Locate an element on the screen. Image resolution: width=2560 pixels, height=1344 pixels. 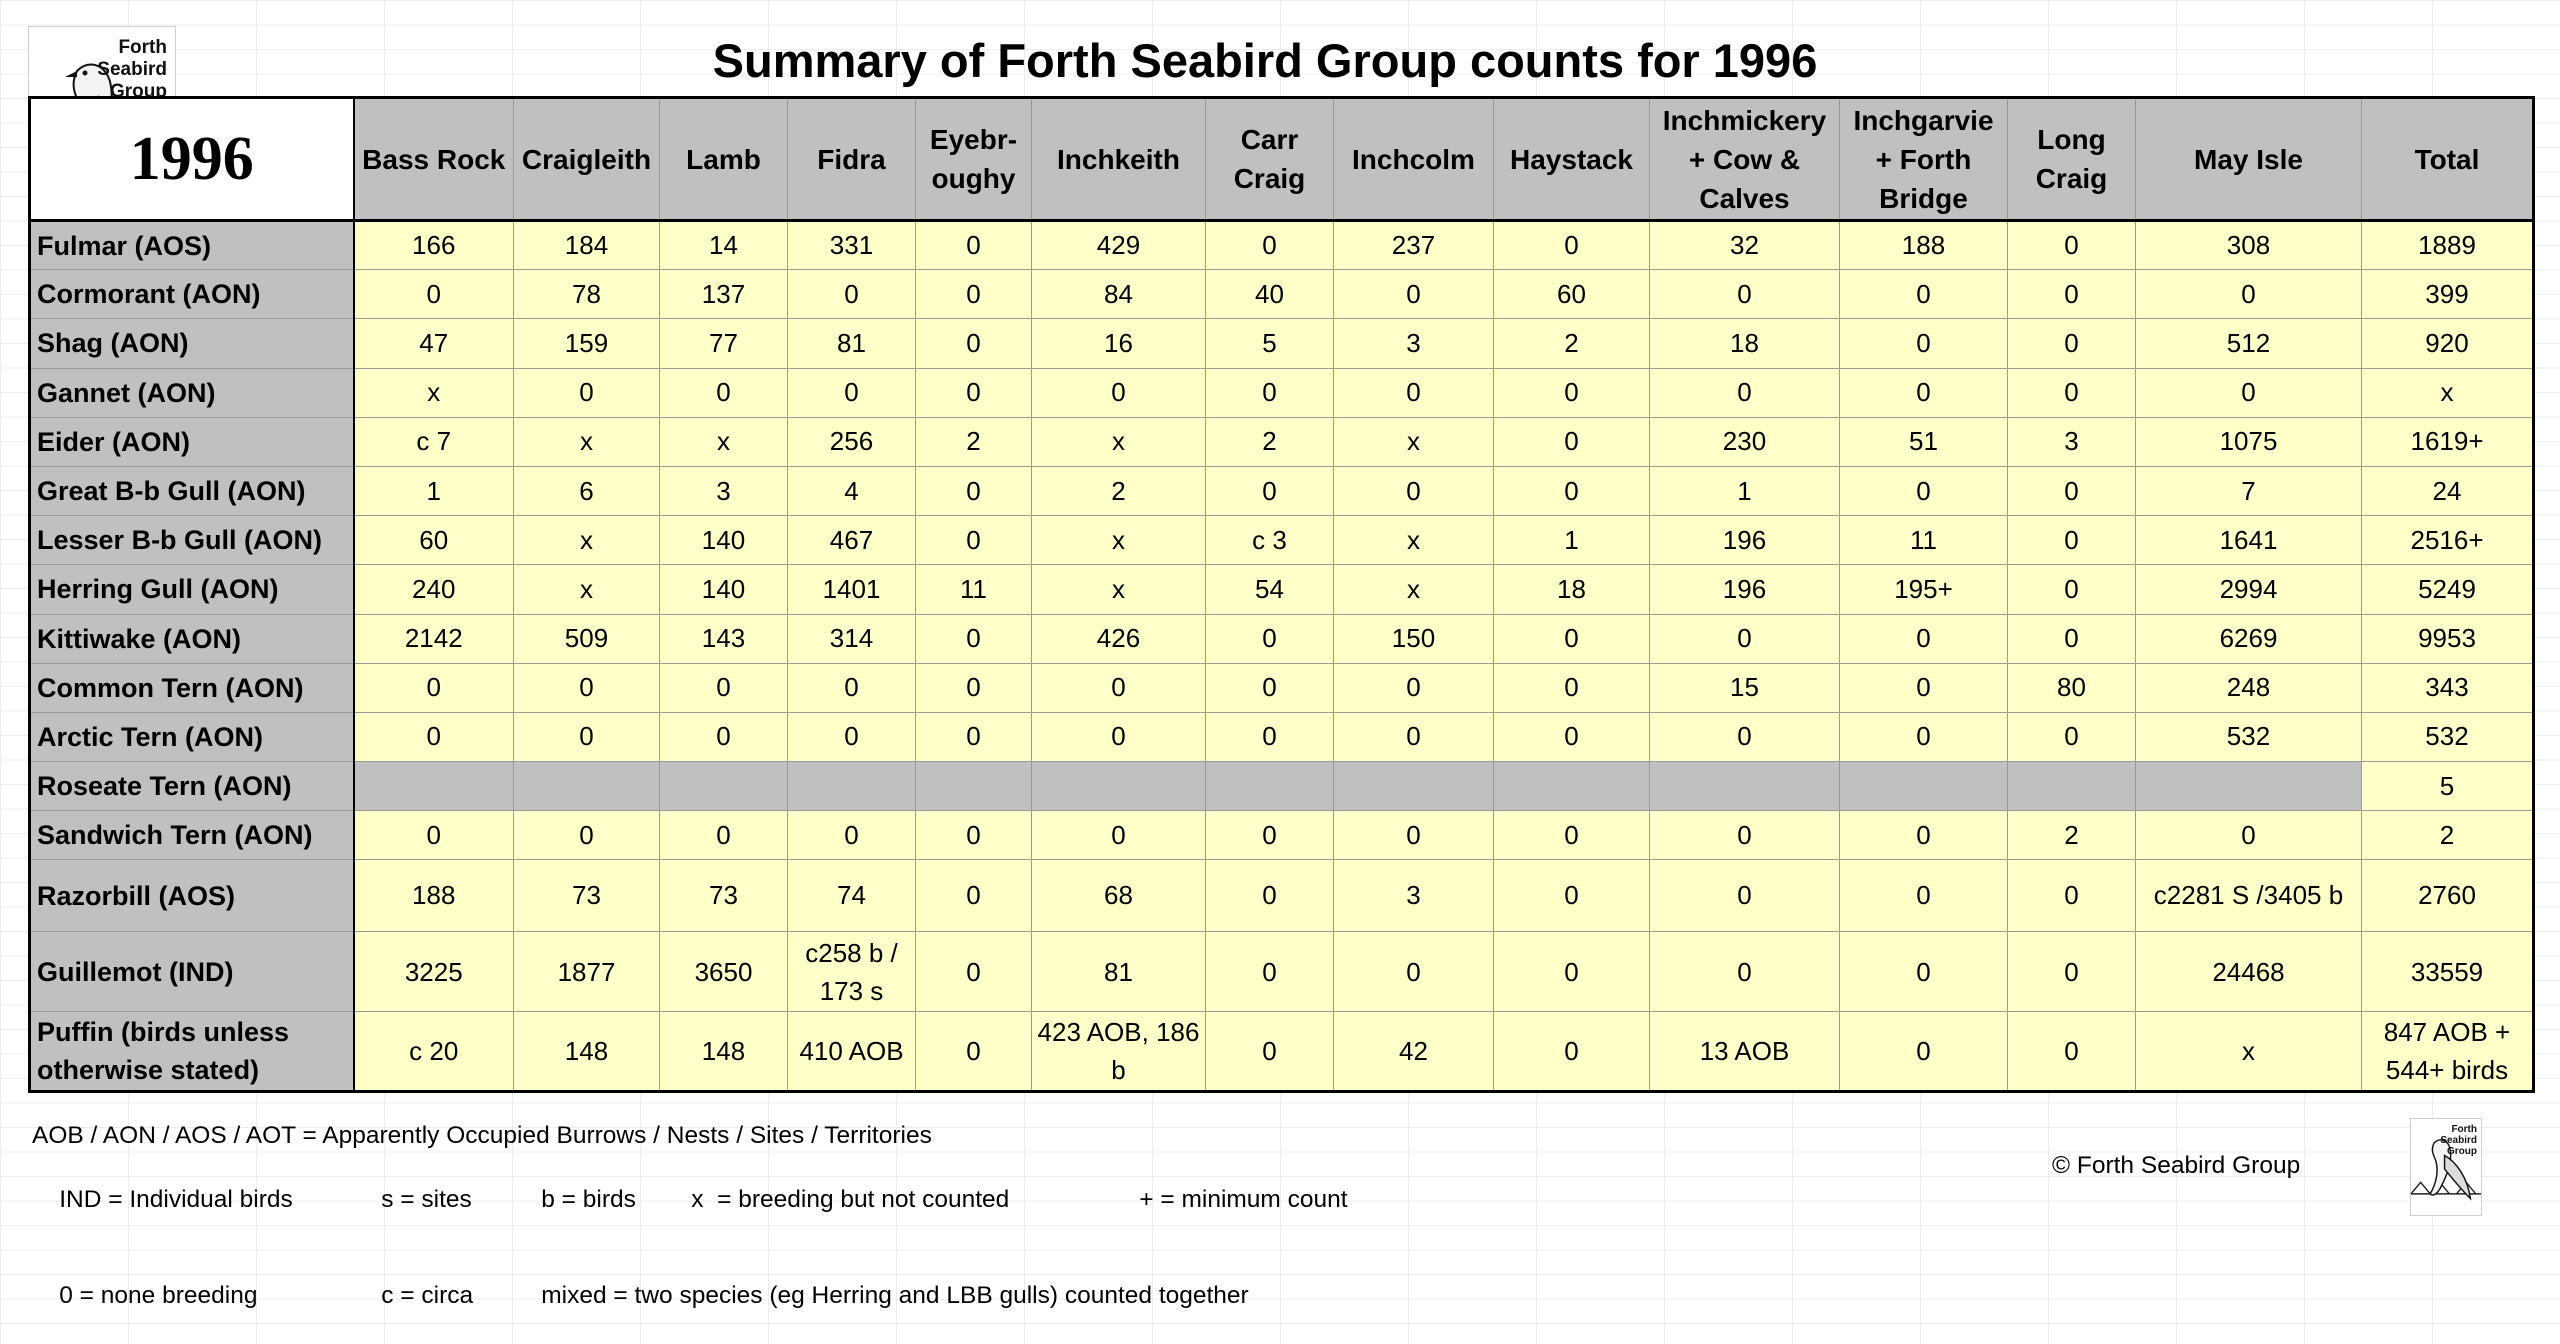
column-header: Inchmickery + Cow & Calves is located at coordinates (1744, 159).